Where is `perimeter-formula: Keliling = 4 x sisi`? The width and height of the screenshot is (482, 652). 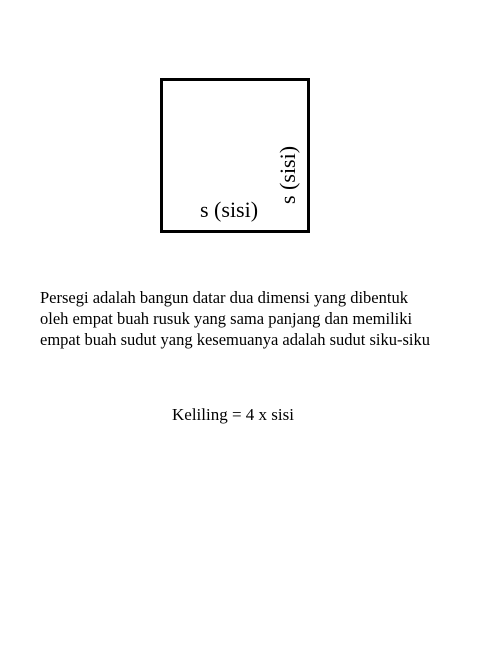 perimeter-formula: Keliling = 4 x sisi is located at coordinates (233, 414).